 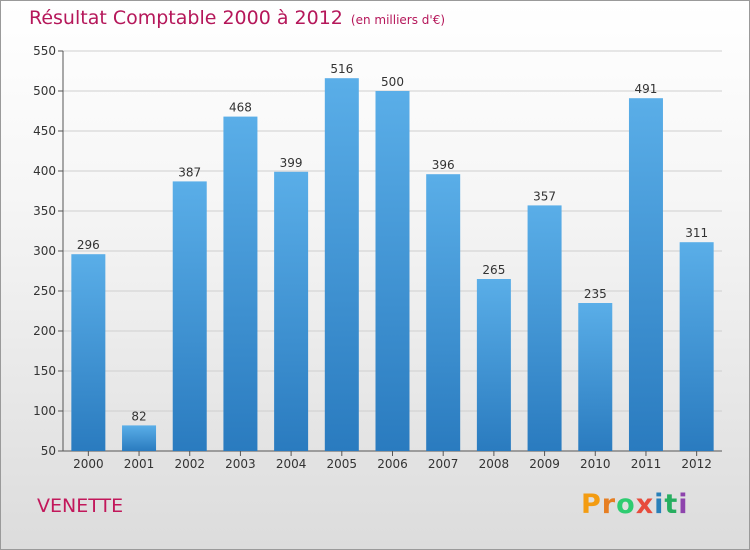 I want to click on logo-letter: x, so click(x=645, y=504).